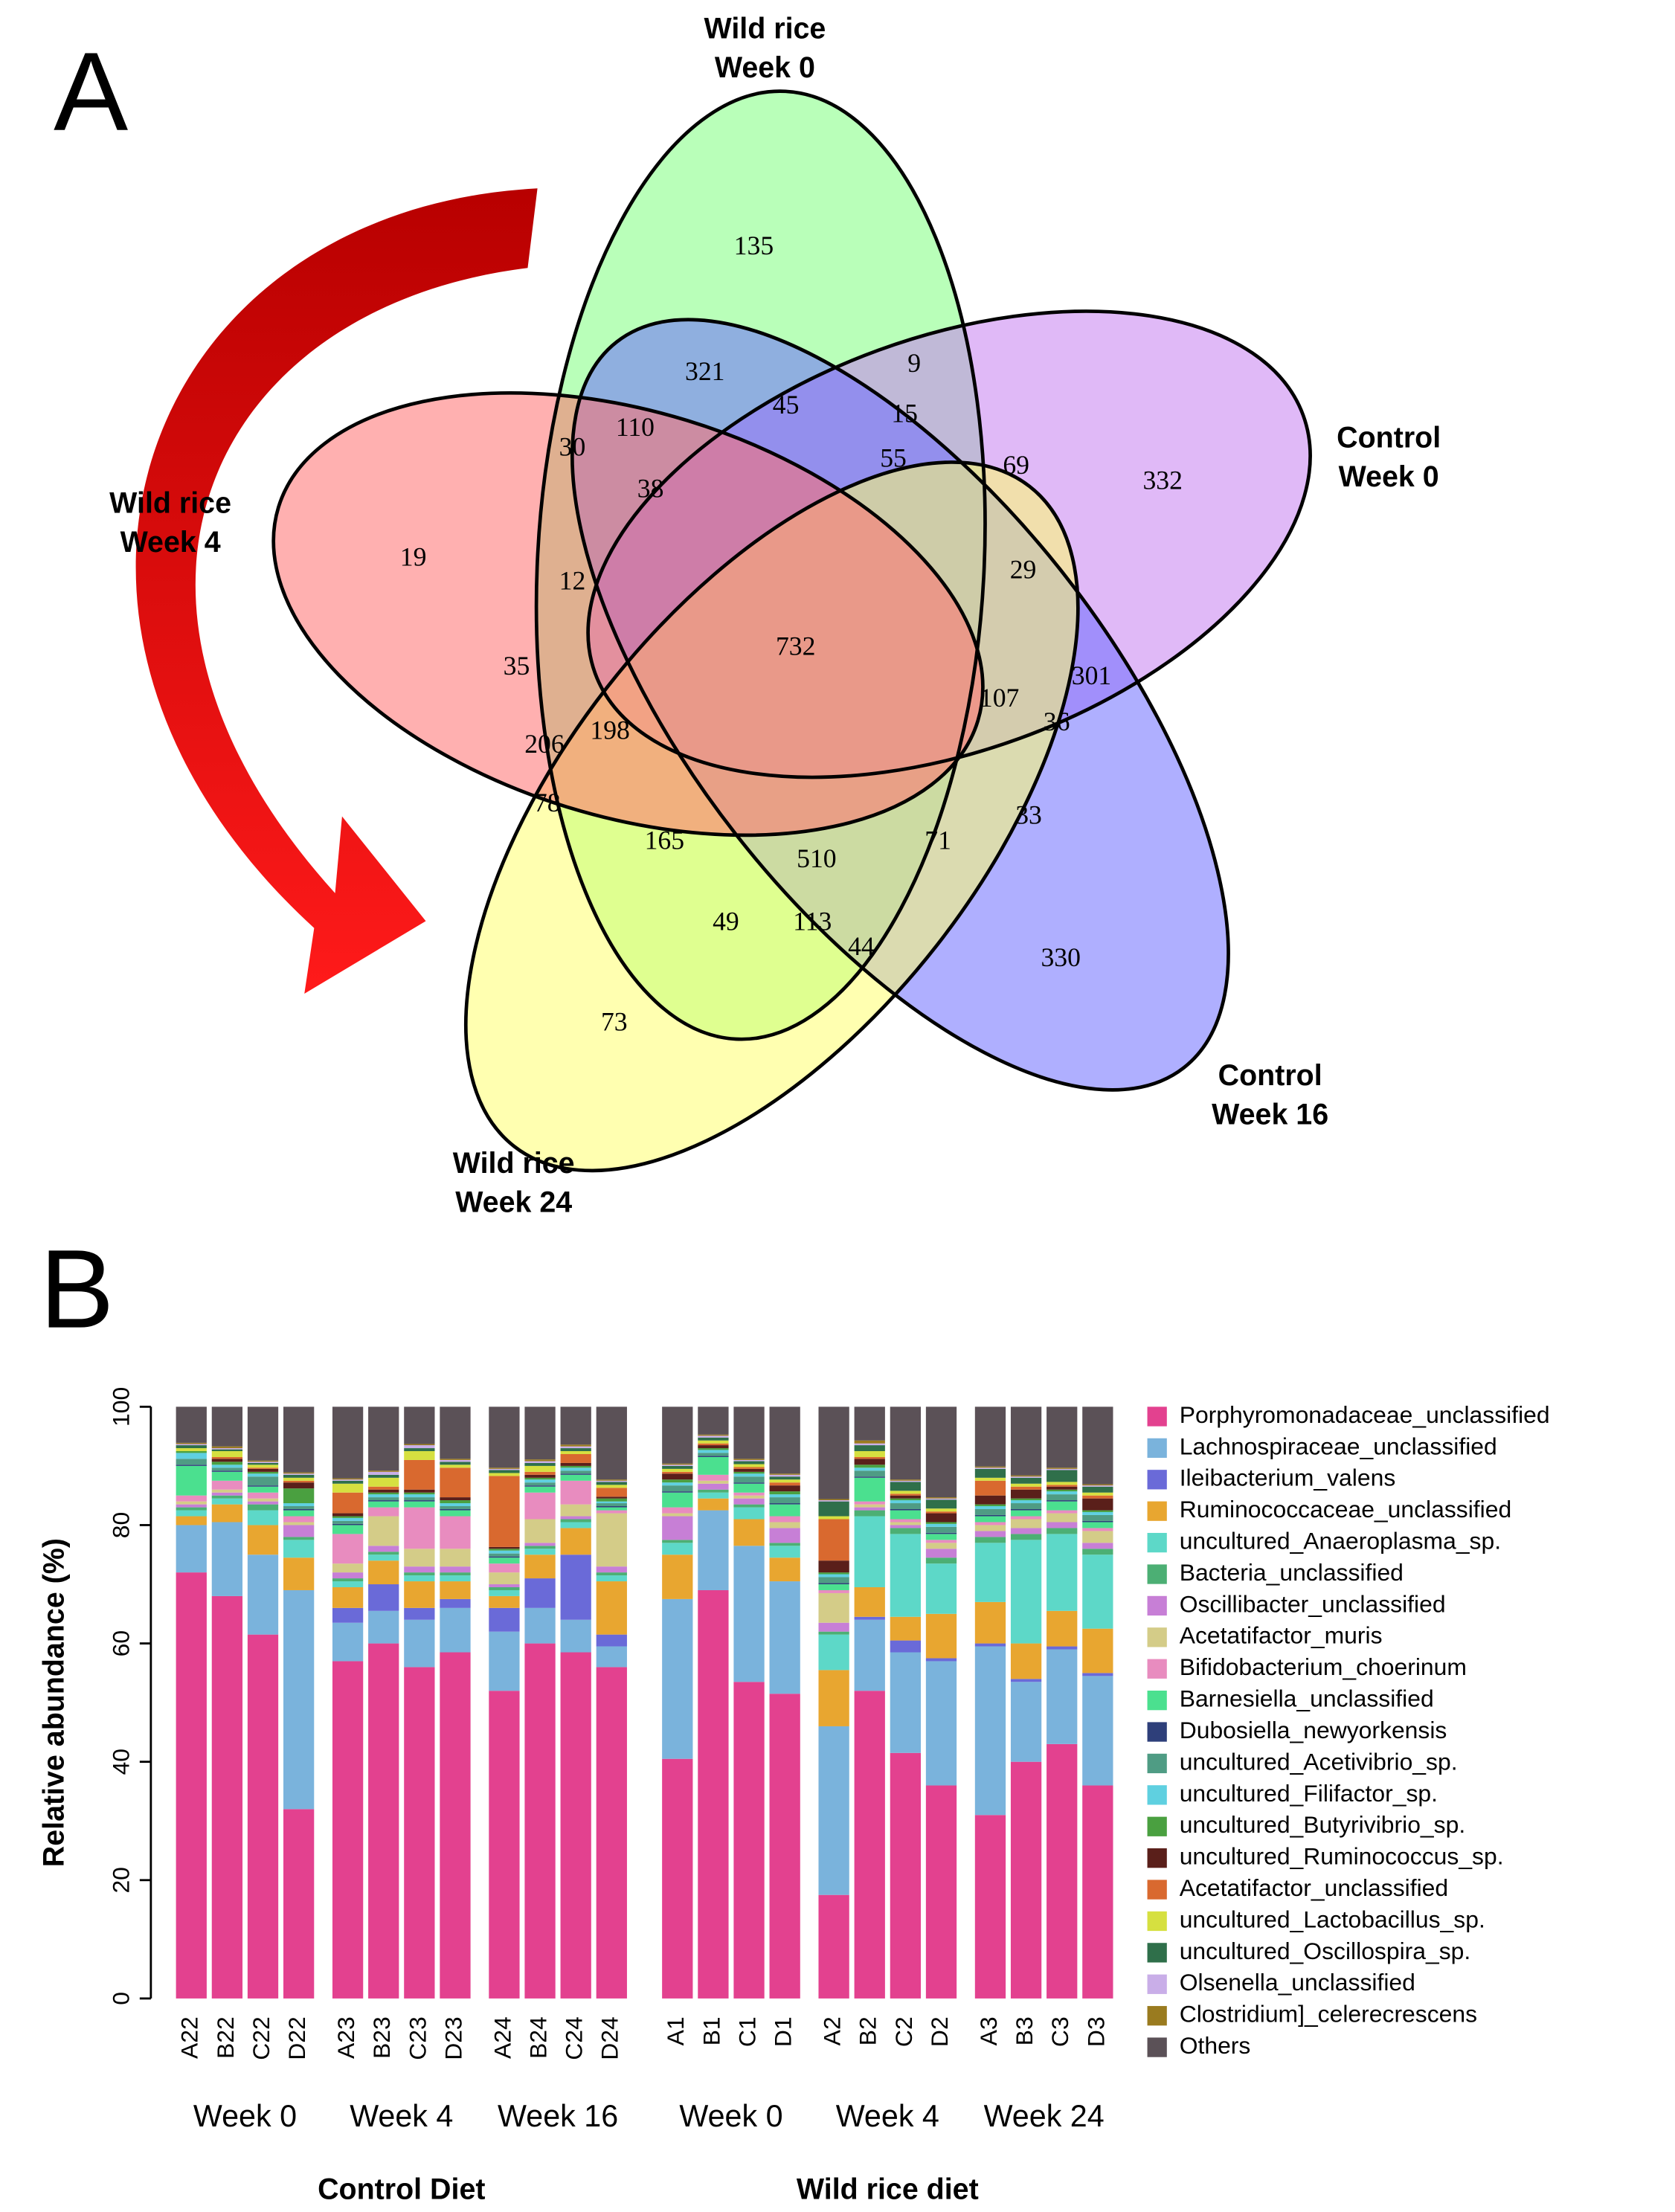 Image resolution: width=1675 pixels, height=2212 pixels. Describe the element at coordinates (1319, 1761) in the screenshot. I see `legend-label: uncultured_Acetivibrio_sp.` at that location.